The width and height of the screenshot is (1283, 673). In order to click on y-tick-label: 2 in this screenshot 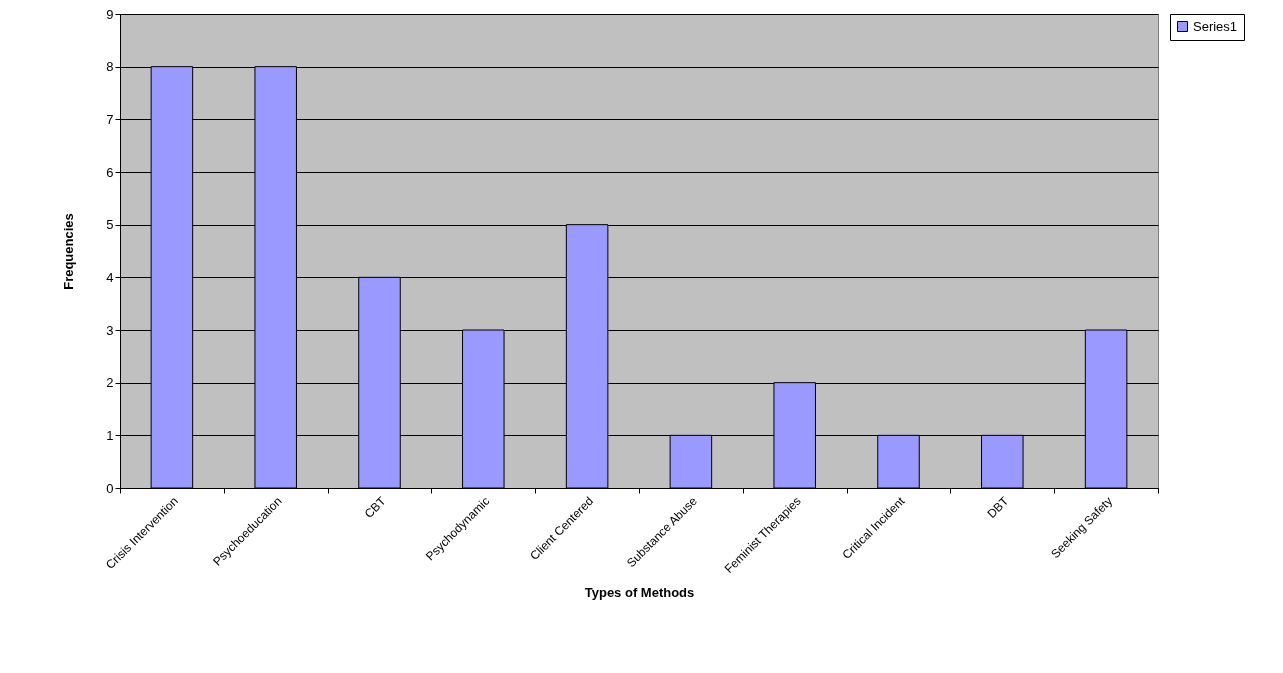, I will do `click(110, 383)`.